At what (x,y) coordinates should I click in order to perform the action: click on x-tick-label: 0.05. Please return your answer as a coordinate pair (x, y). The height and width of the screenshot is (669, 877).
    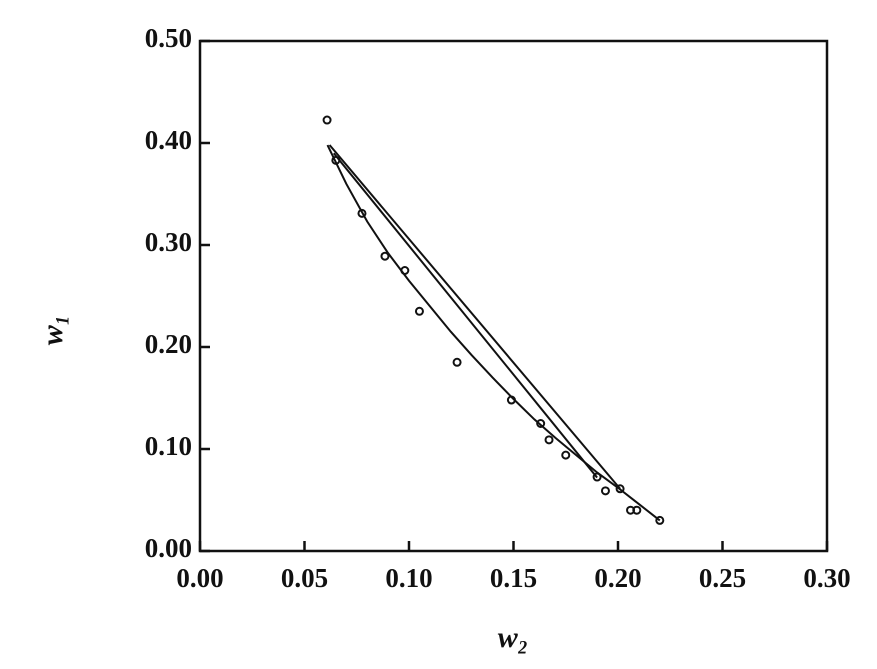
    Looking at the image, I should click on (304, 578).